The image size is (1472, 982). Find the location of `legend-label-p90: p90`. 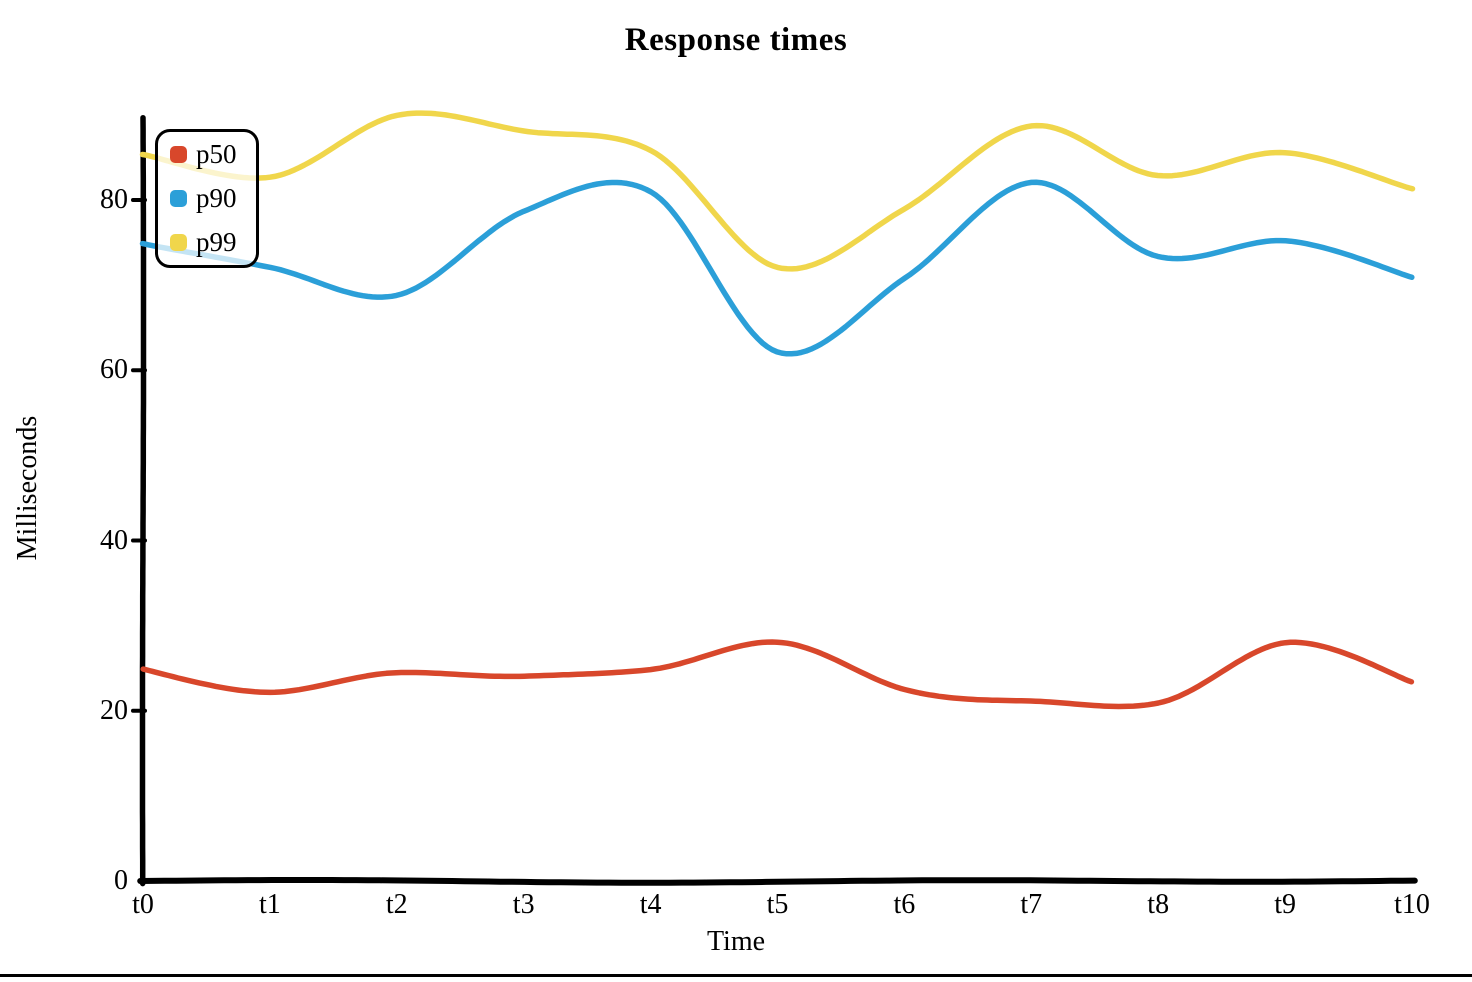

legend-label-p90: p90 is located at coordinates (216, 198).